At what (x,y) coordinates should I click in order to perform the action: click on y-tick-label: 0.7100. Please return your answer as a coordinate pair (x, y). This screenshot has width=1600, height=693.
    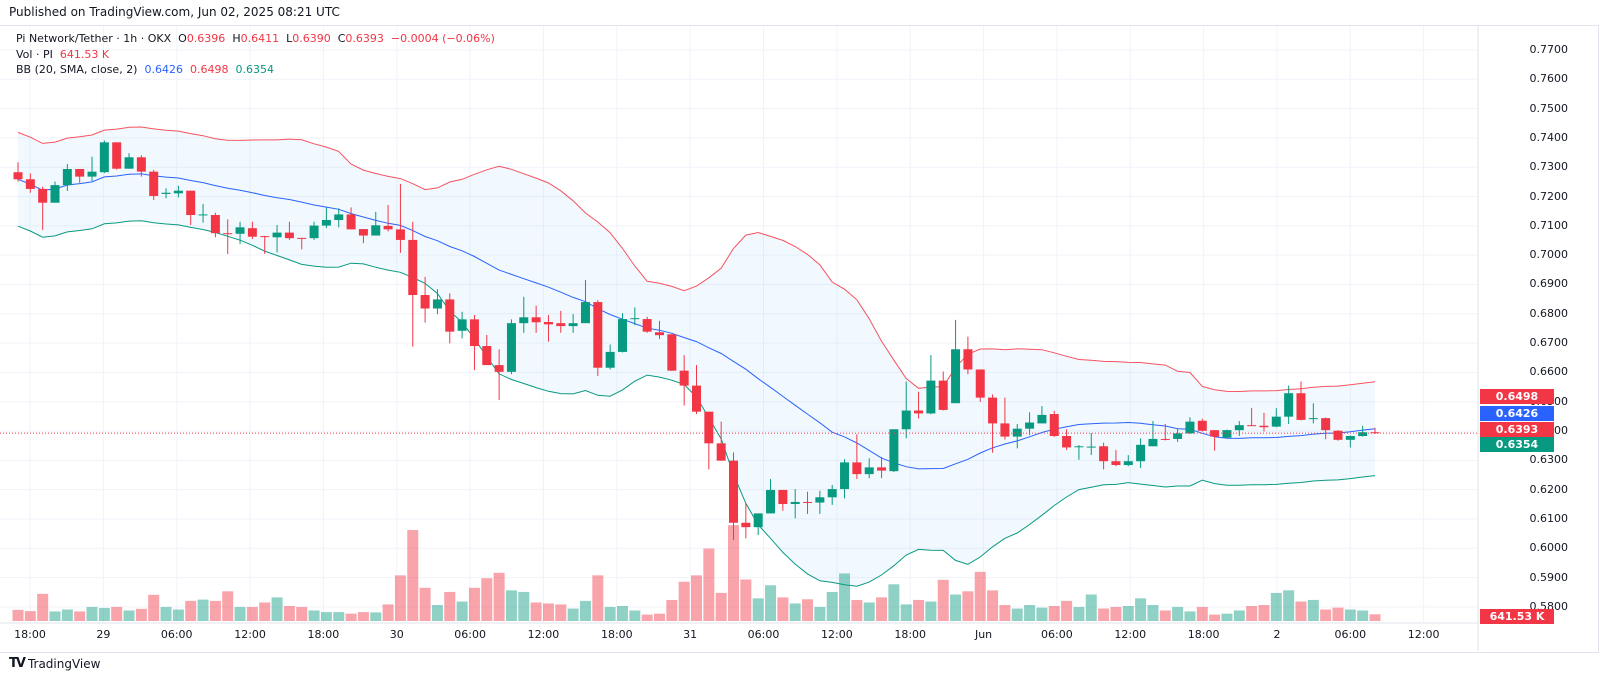
    Looking at the image, I should click on (1549, 225).